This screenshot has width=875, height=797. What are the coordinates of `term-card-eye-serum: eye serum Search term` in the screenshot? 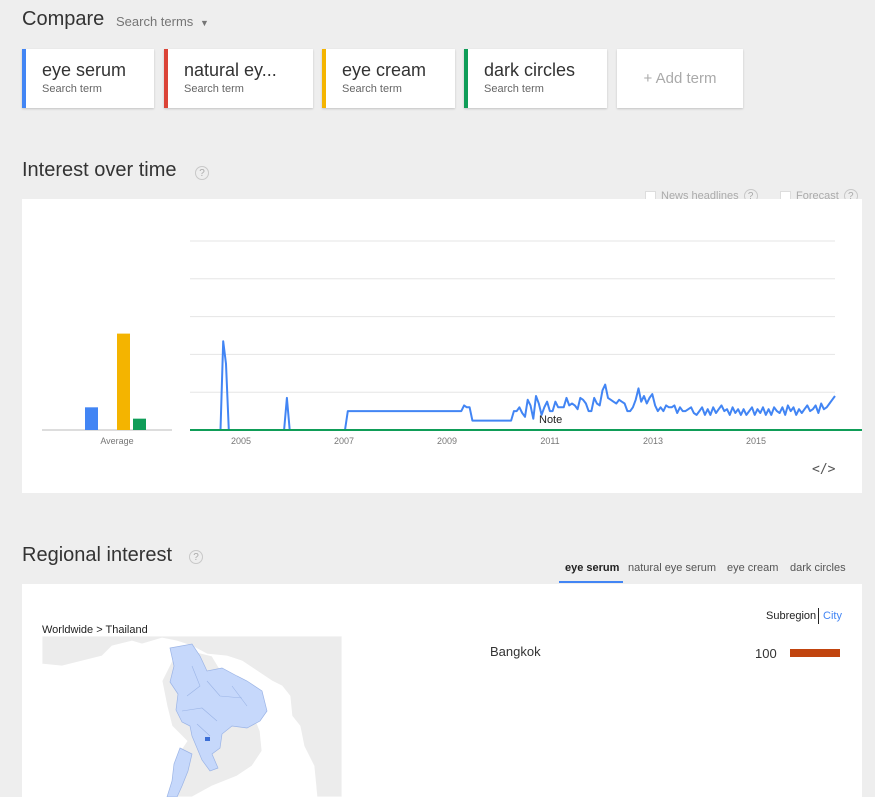 It's located at (88, 78).